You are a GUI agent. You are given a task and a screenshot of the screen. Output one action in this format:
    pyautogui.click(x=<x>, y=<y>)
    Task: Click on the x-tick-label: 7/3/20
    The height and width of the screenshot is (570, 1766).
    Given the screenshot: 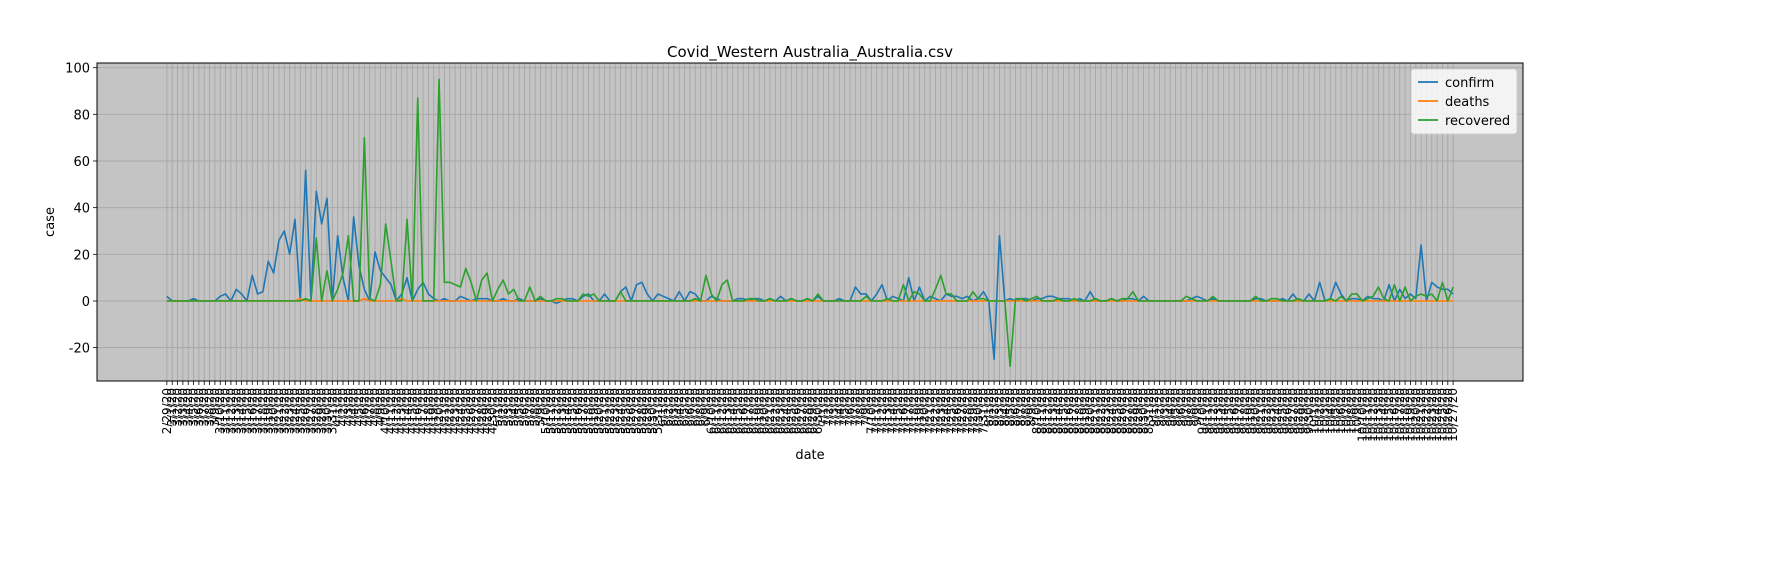 What is the action you would take?
    pyautogui.click(x=834, y=407)
    